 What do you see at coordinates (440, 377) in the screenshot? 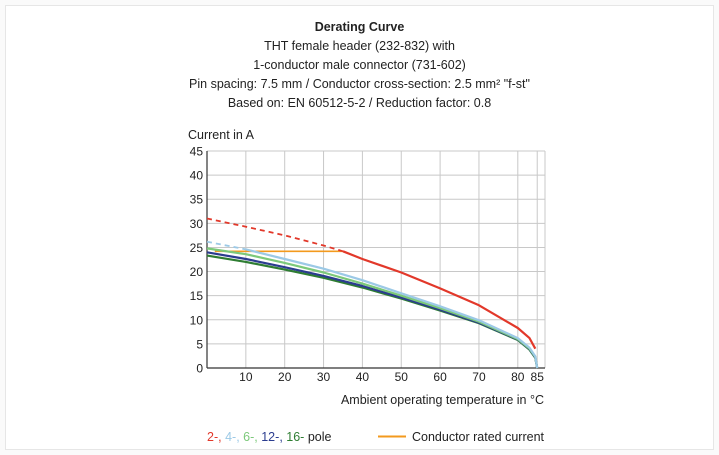
I see `x-tick-label: 60` at bounding box center [440, 377].